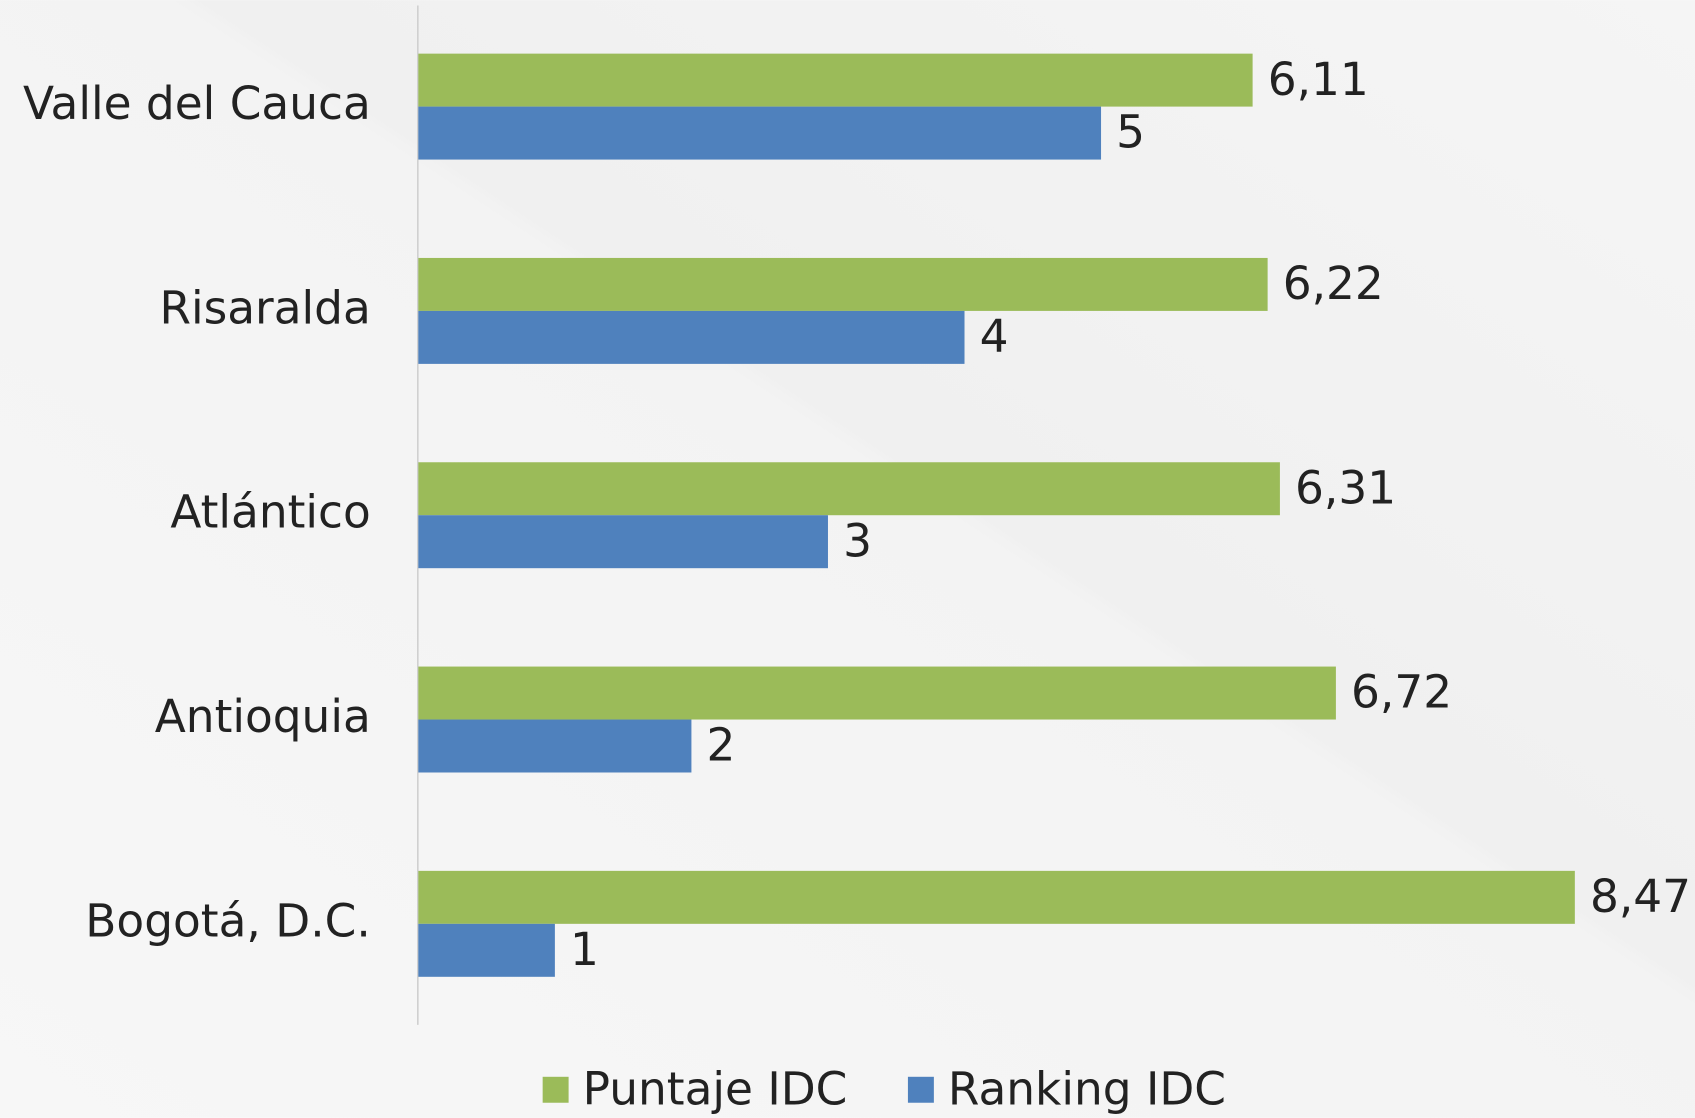 The width and height of the screenshot is (1695, 1118). I want to click on legend-label: Puntaje IDC, so click(715, 1088).